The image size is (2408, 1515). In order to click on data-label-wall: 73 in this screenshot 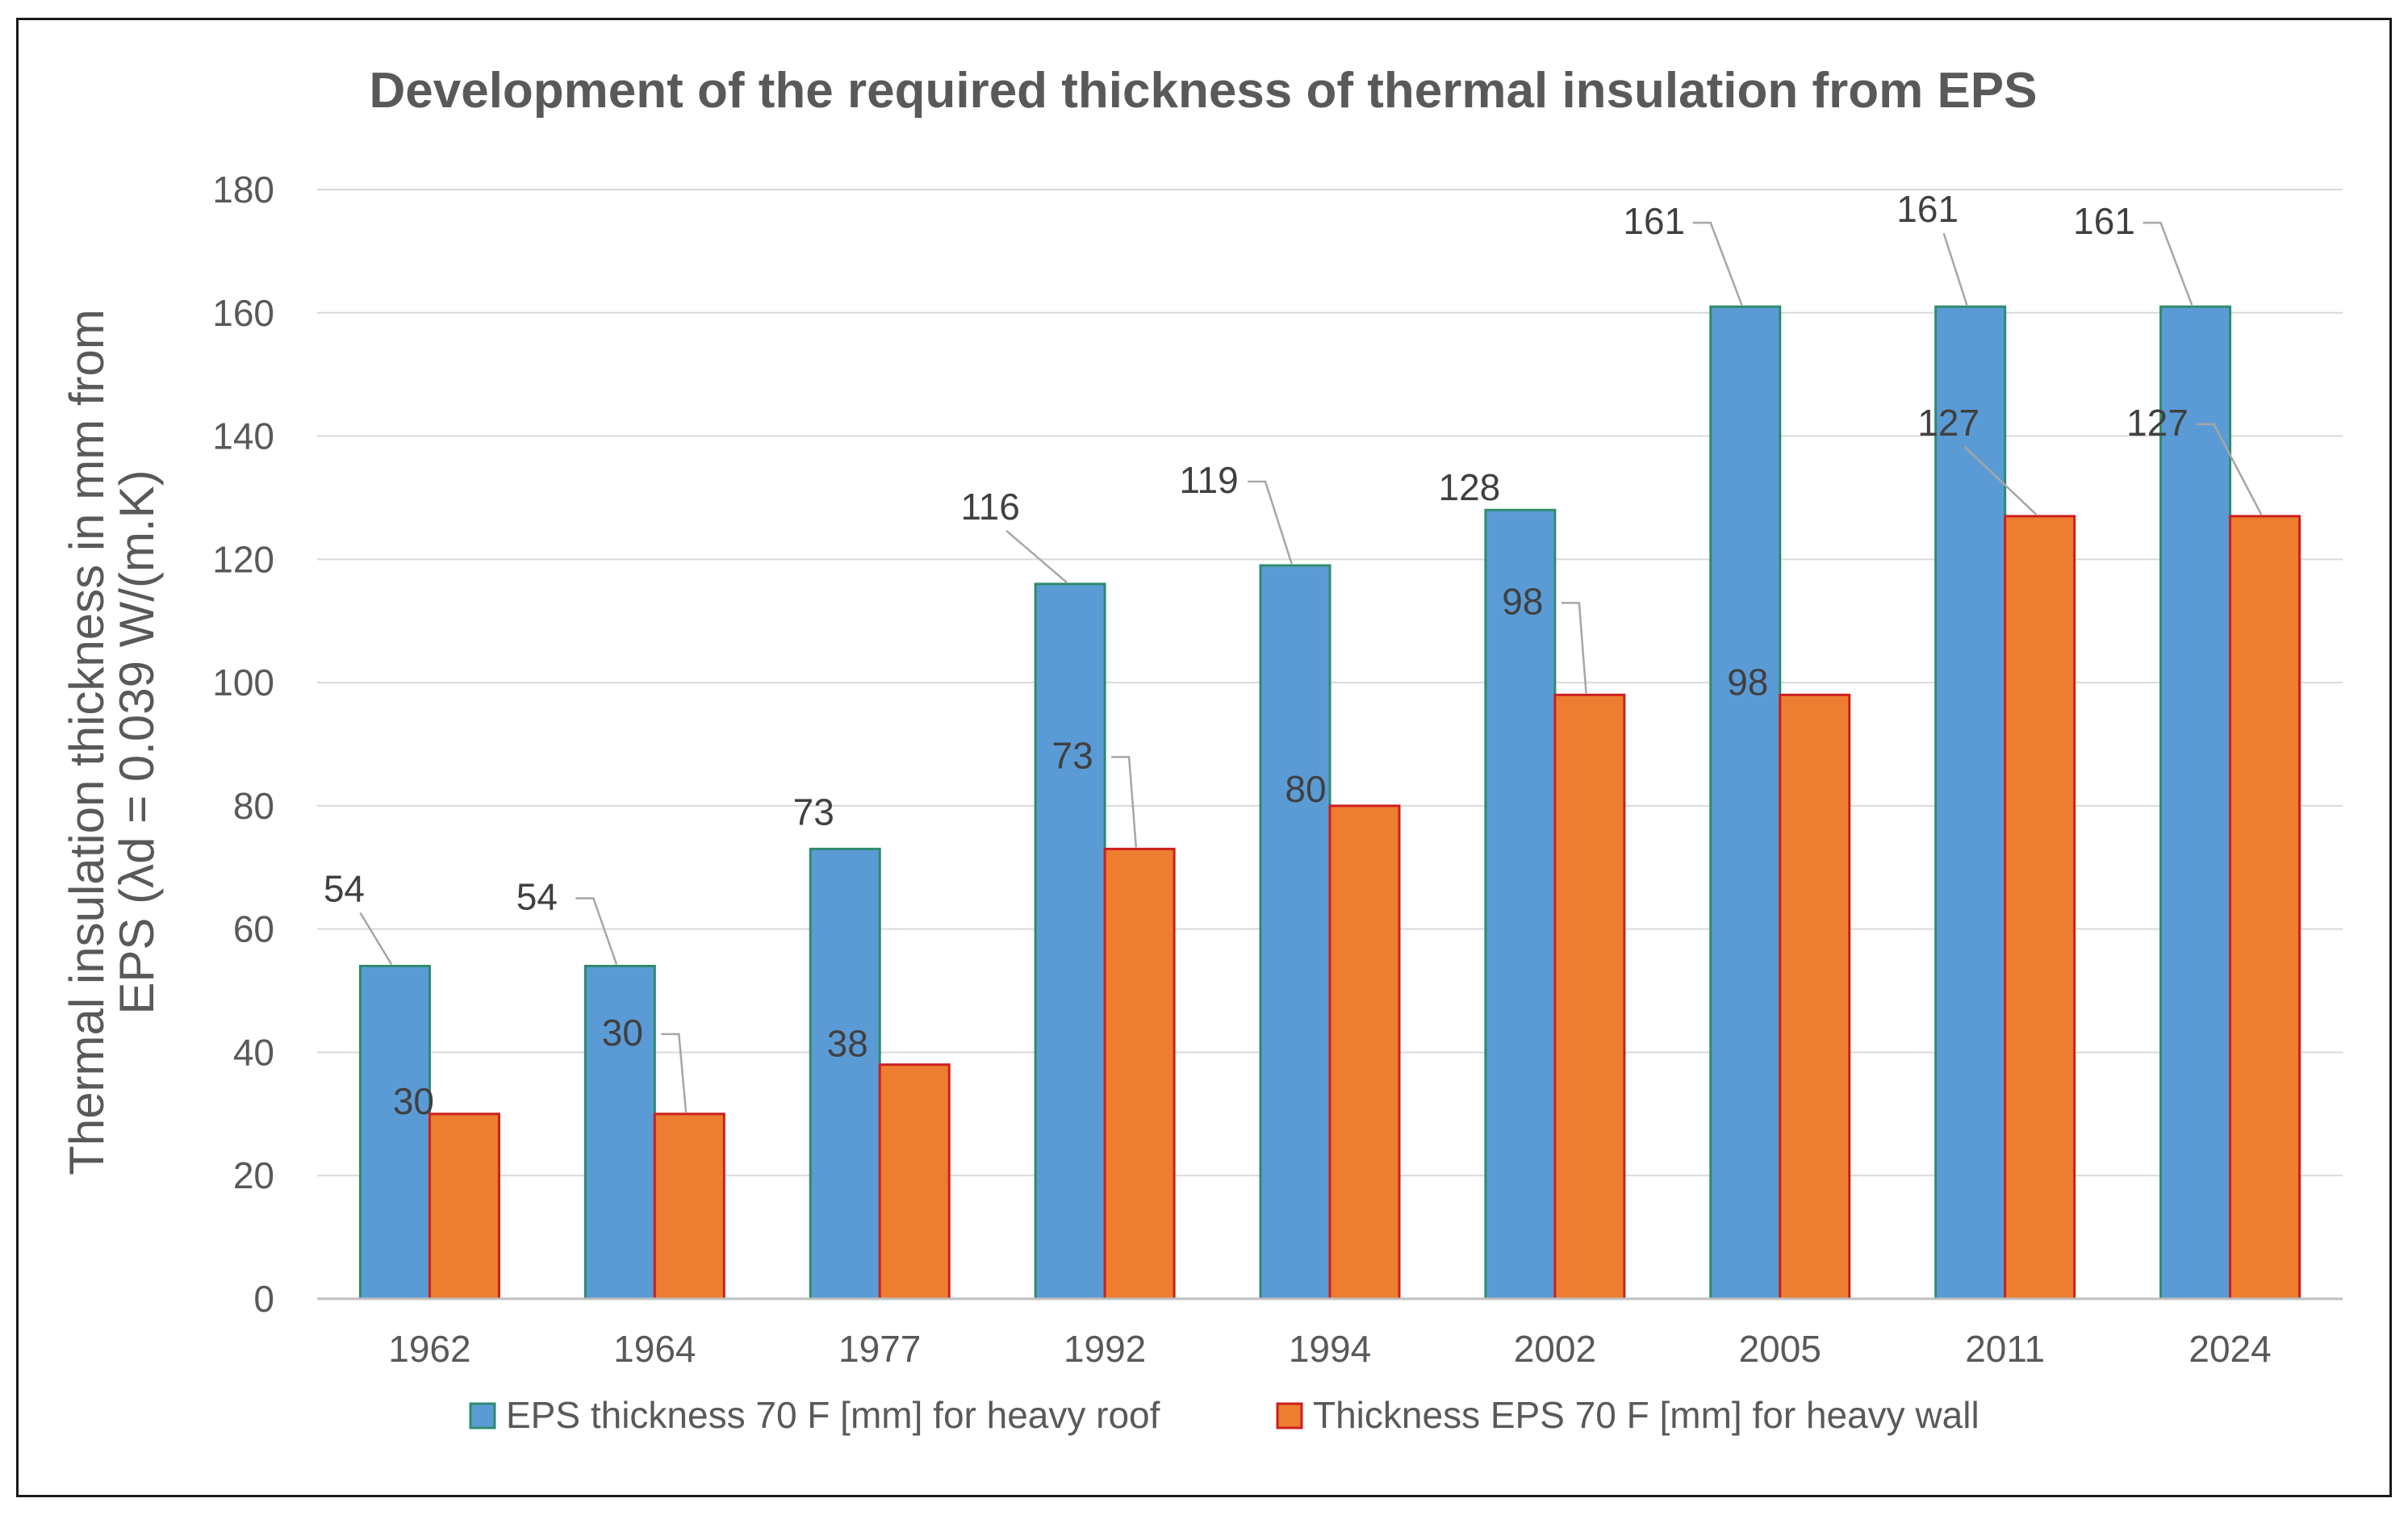, I will do `click(1072, 755)`.